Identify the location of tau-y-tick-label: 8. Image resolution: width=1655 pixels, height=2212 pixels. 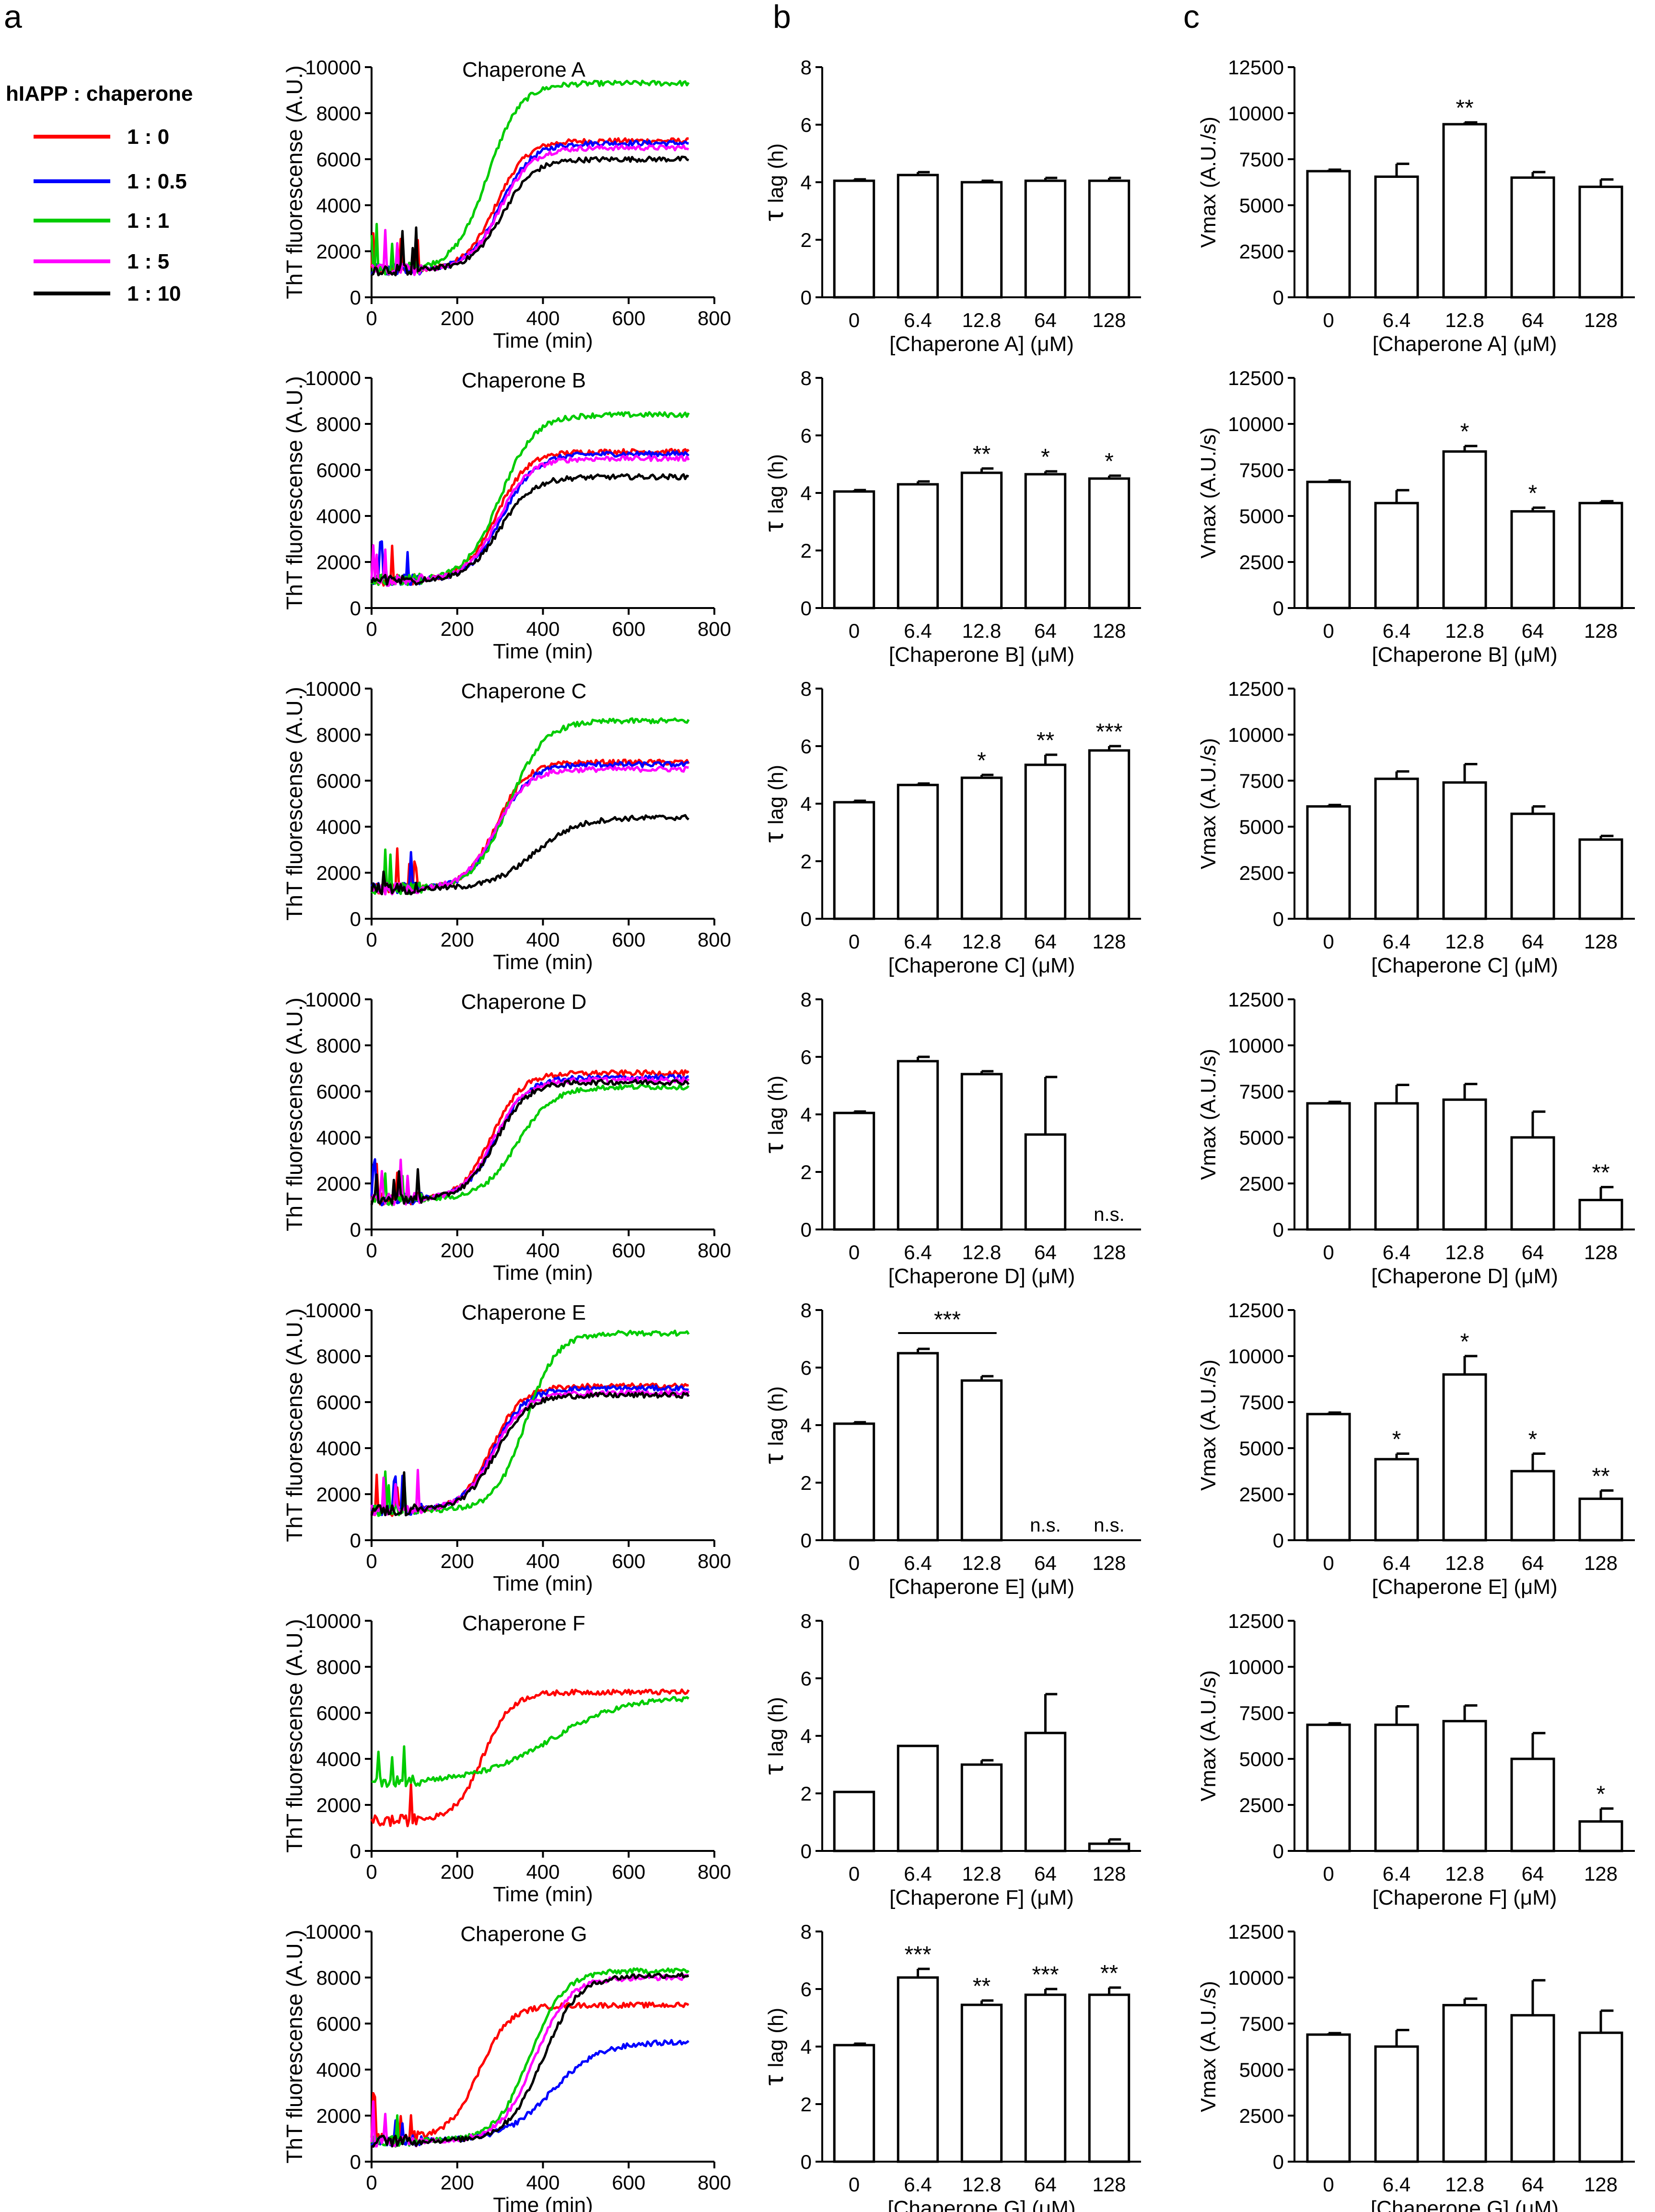
(806, 67).